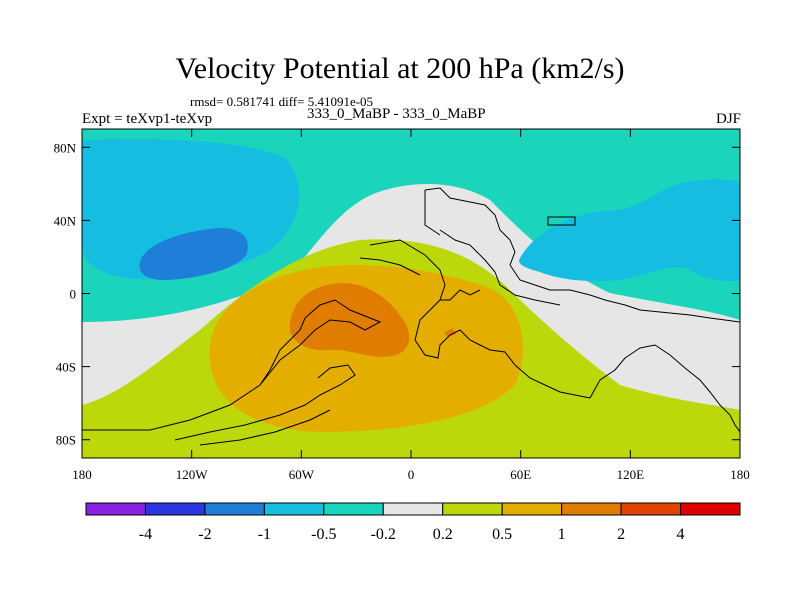 The width and height of the screenshot is (800, 600). What do you see at coordinates (631, 474) in the screenshot?
I see `x-tick-label: 120E` at bounding box center [631, 474].